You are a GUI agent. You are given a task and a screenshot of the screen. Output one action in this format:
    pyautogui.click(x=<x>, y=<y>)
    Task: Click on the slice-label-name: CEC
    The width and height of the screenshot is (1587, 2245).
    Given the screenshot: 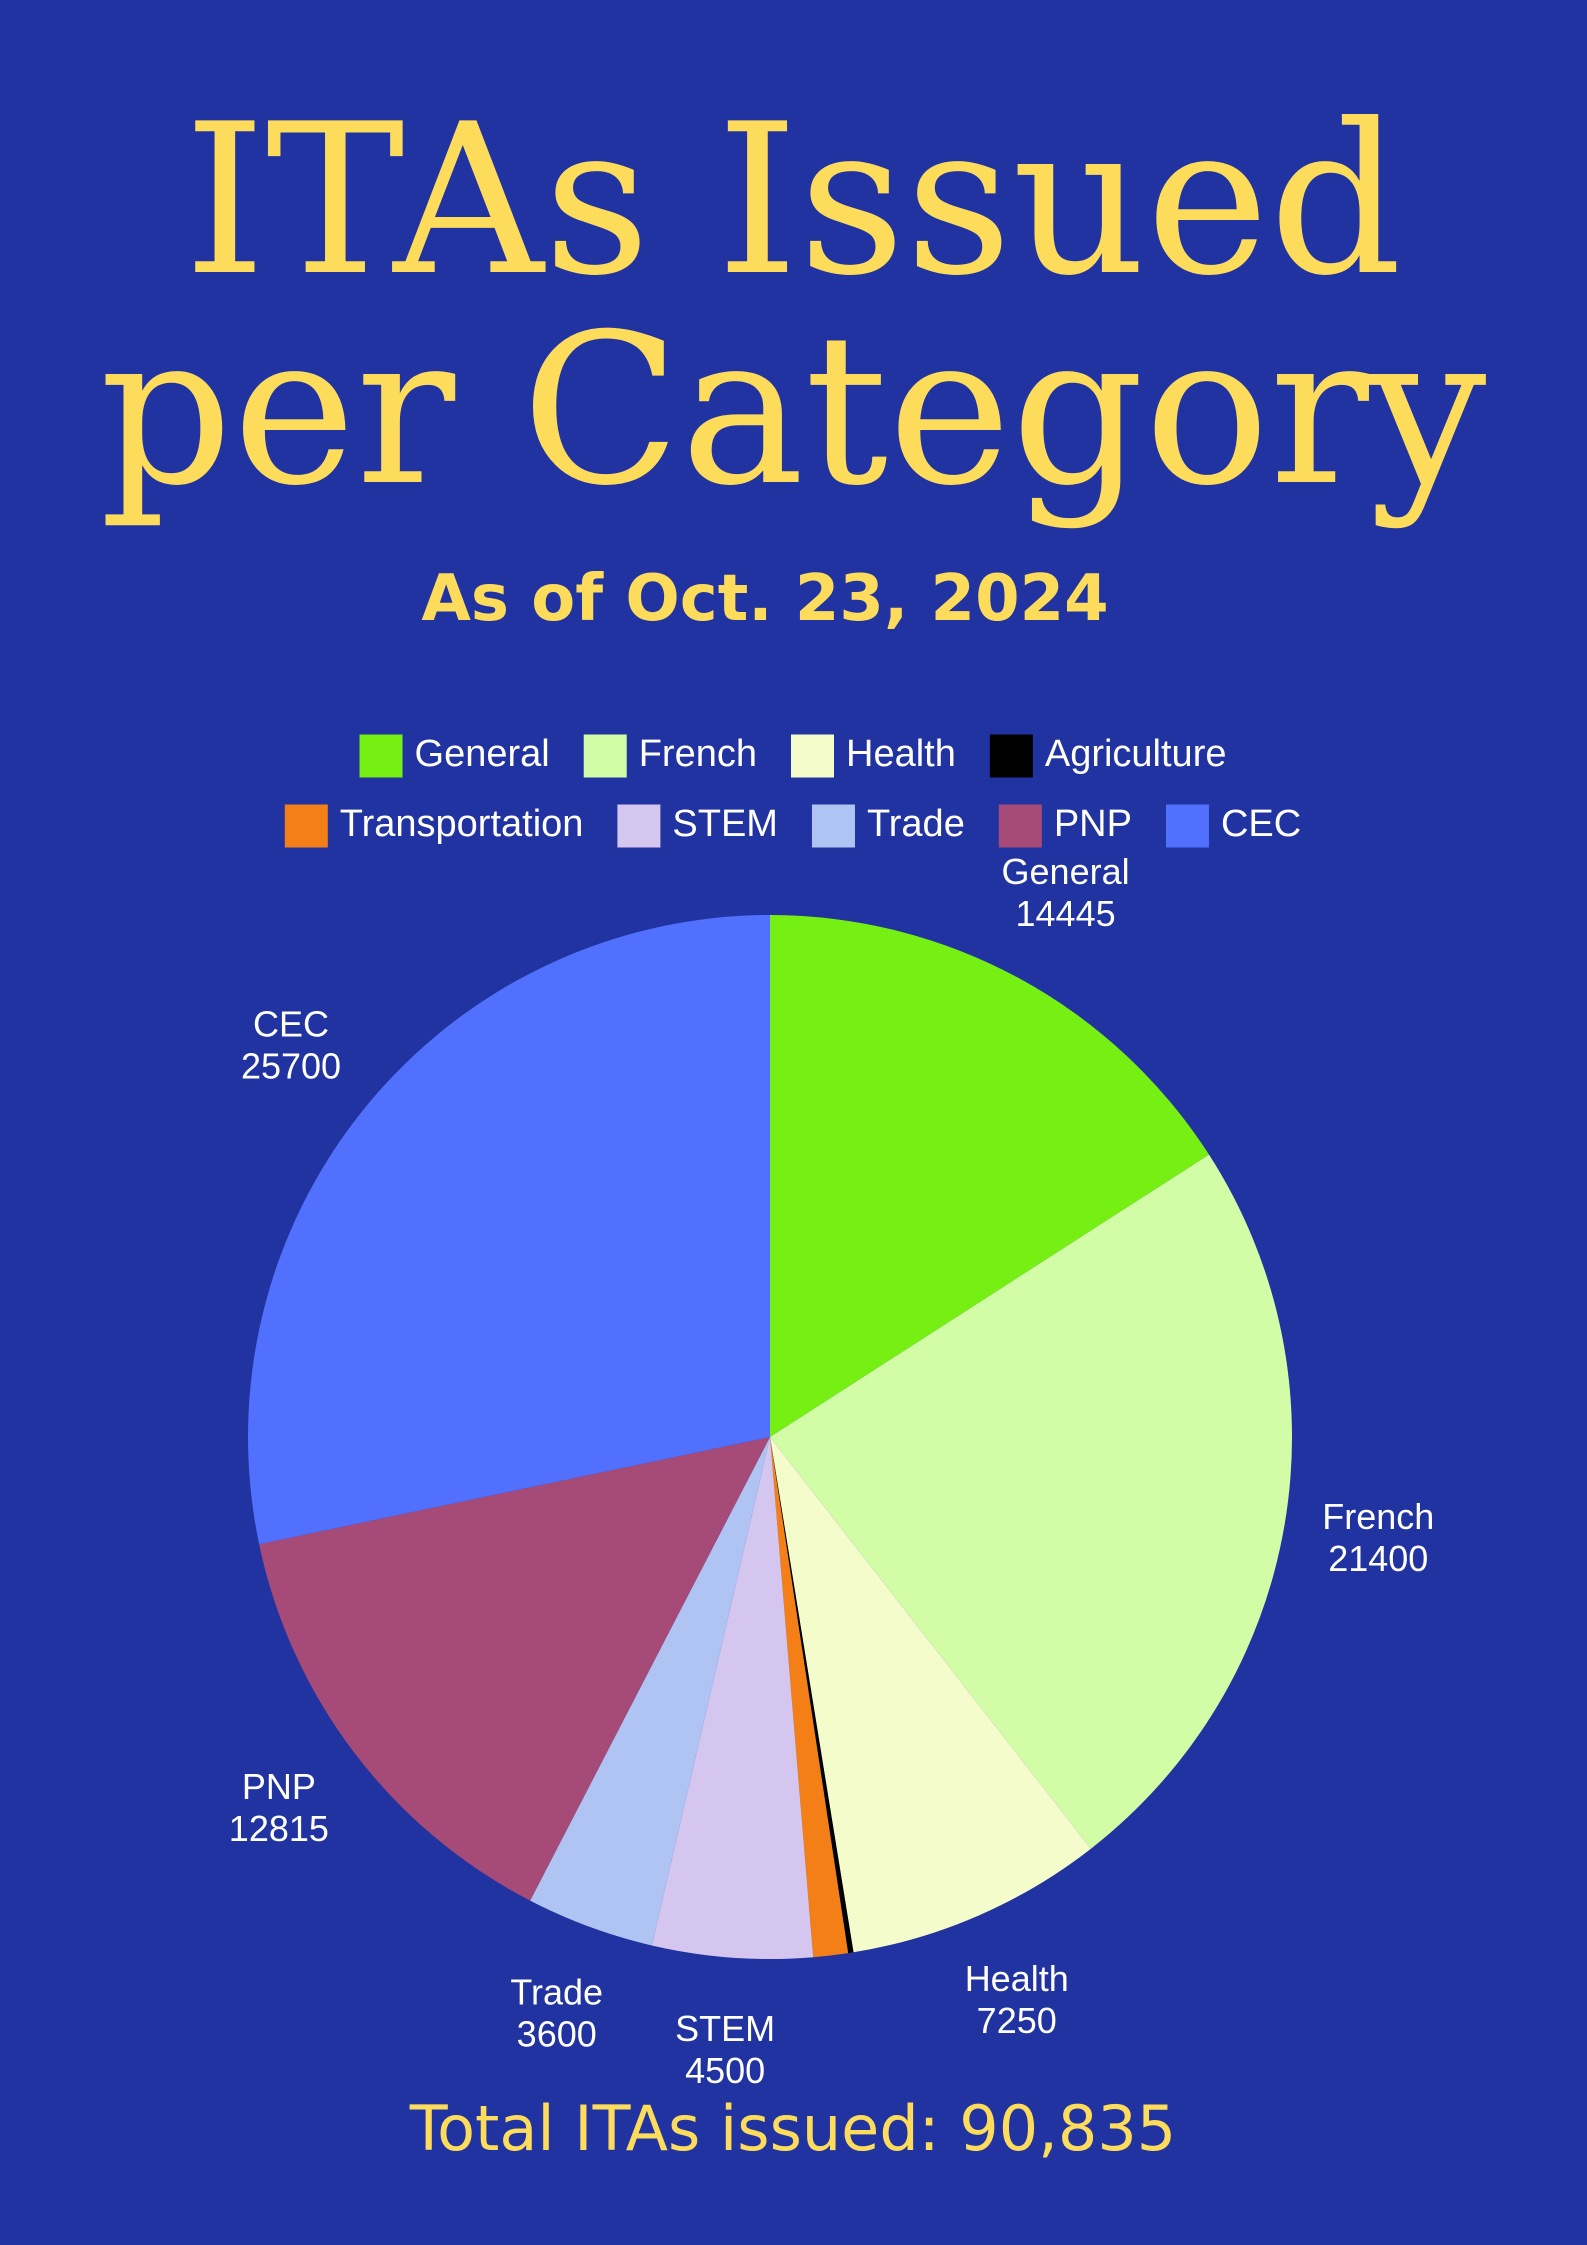 What is the action you would take?
    pyautogui.click(x=291, y=1024)
    